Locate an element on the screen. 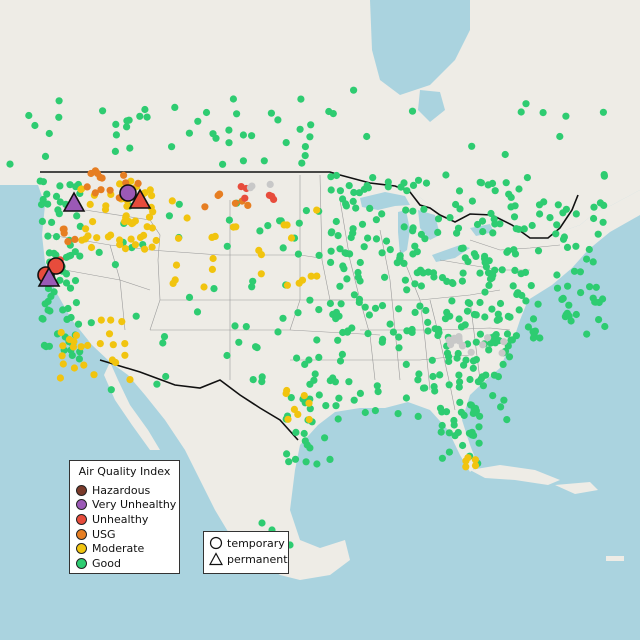  legend-item-usg: USG is located at coordinates (124, 534).